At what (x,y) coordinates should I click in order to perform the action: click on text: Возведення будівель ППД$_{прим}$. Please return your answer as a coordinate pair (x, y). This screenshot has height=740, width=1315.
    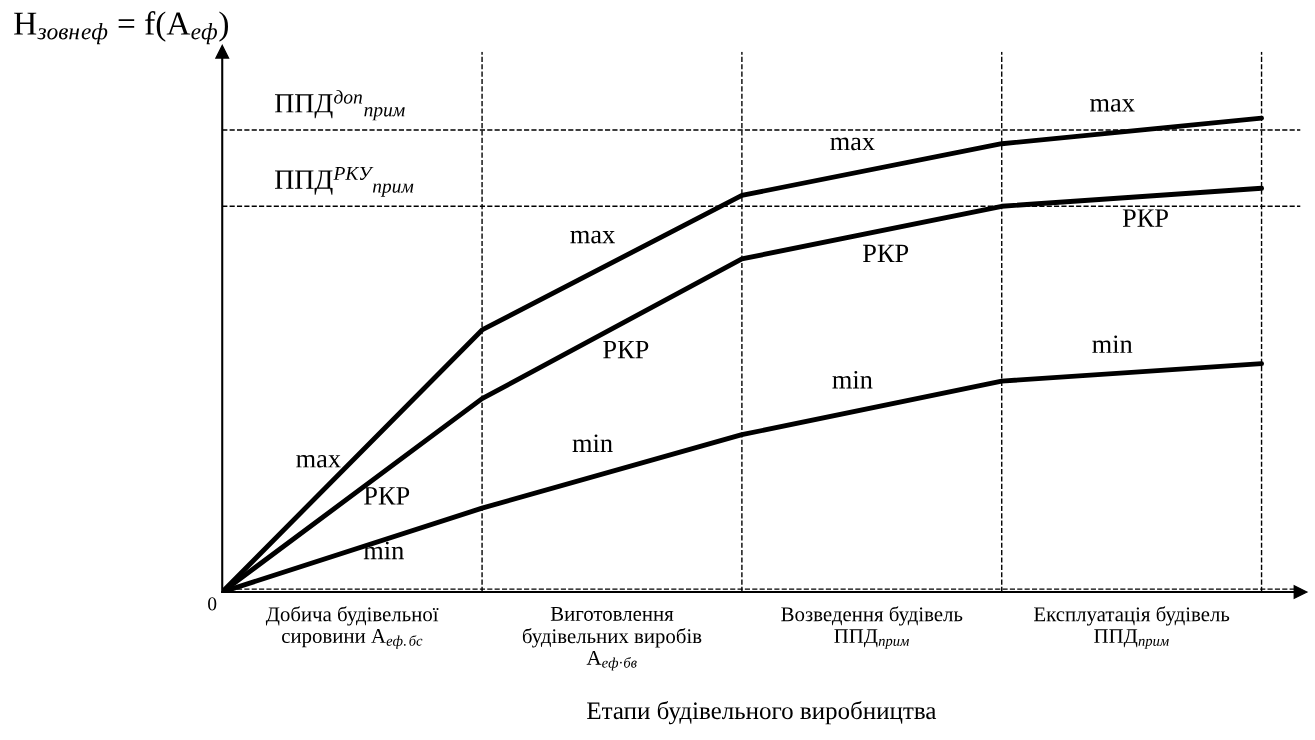
    Looking at the image, I should click on (872, 627).